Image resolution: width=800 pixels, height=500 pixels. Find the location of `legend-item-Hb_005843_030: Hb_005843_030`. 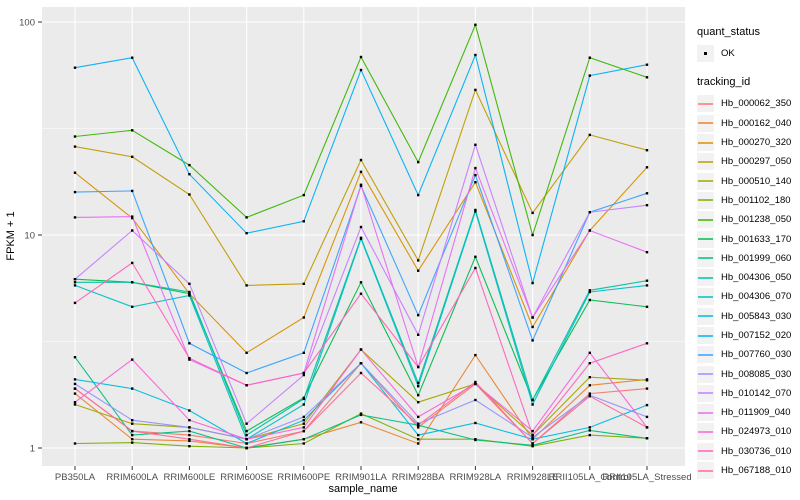

legend-item-Hb_005843_030: Hb_005843_030 is located at coordinates (748, 316).